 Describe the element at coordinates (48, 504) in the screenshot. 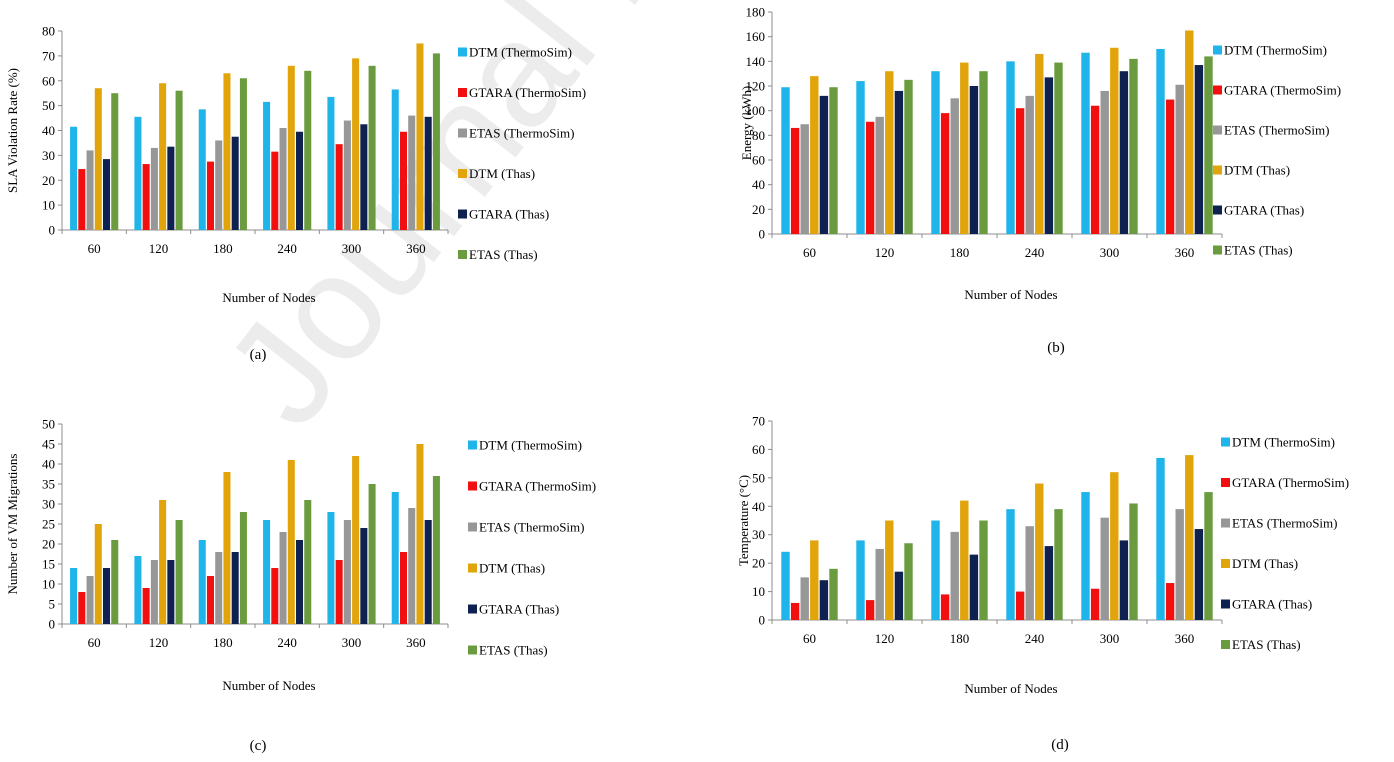

I see `y-tick-label: 30` at that location.